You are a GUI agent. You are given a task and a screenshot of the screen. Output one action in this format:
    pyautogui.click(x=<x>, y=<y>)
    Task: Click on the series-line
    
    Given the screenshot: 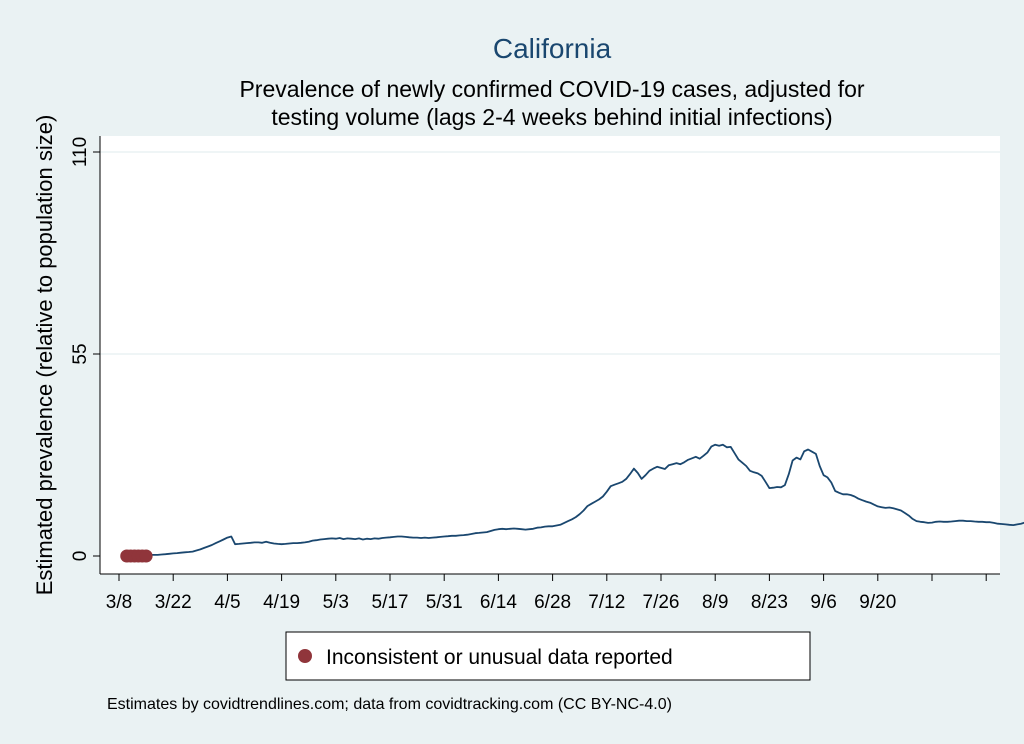 What is the action you would take?
    pyautogui.click(x=575, y=500)
    